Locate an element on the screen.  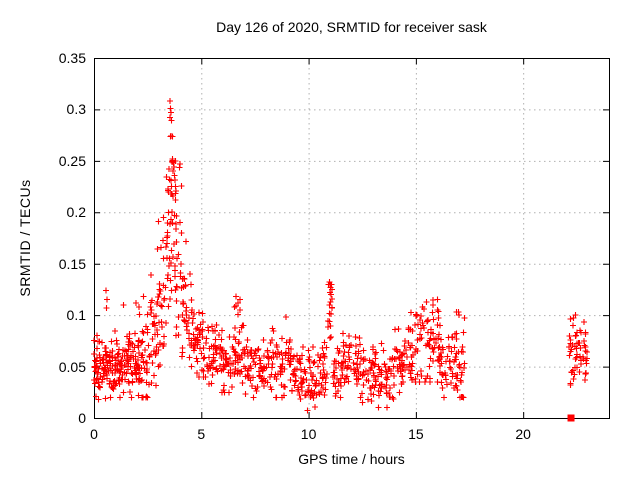
y-tick-label: 0 is located at coordinates (82, 418).